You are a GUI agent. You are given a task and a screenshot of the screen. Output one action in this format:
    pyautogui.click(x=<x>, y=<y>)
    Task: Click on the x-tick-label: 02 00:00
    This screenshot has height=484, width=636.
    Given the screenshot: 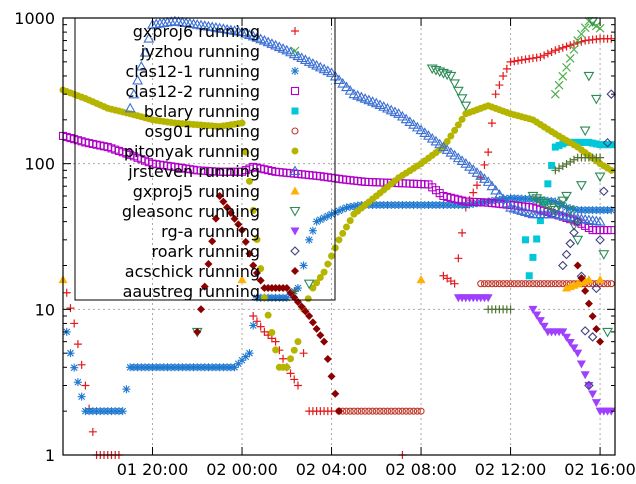 What is the action you would take?
    pyautogui.click(x=242, y=469)
    